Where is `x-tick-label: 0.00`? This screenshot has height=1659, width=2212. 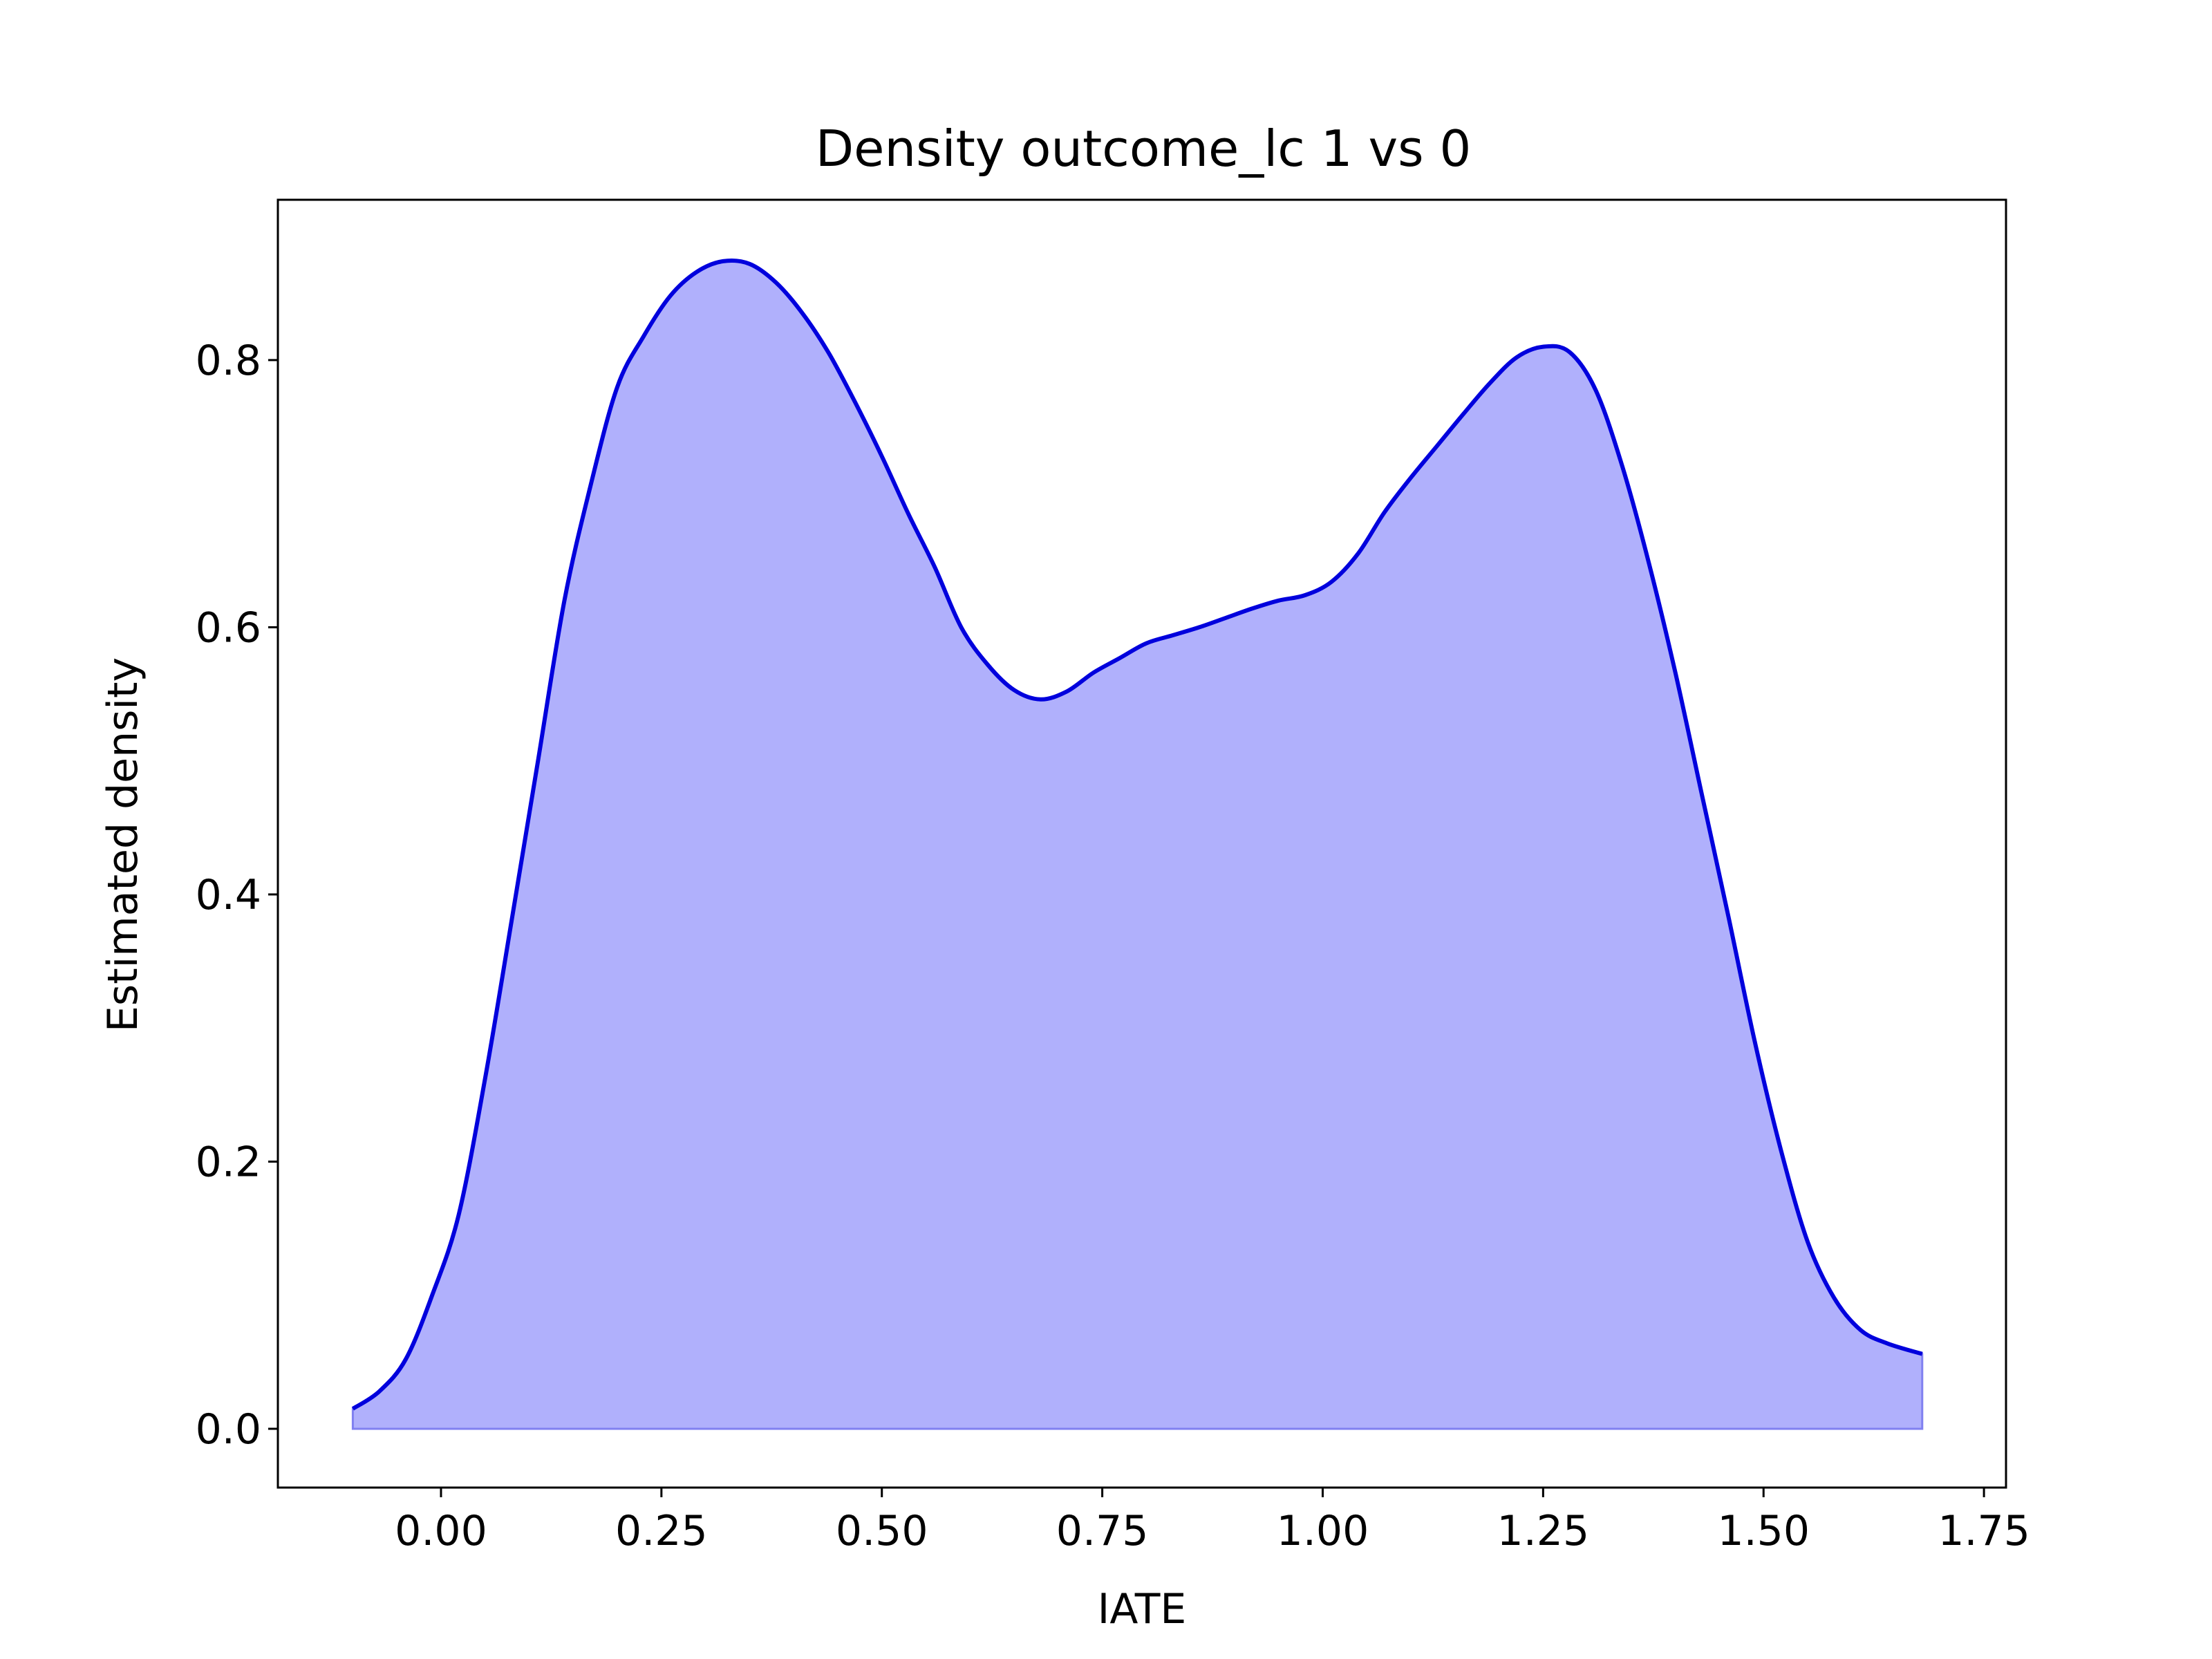 x-tick-label: 0.00 is located at coordinates (441, 1531).